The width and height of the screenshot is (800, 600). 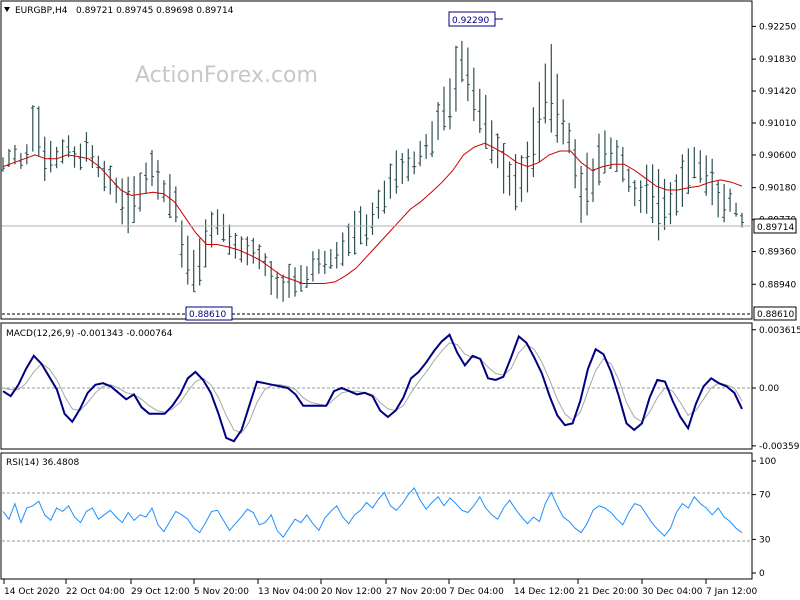 What do you see at coordinates (470, 21) in the screenshot?
I see `high-label: 0.92290` at bounding box center [470, 21].